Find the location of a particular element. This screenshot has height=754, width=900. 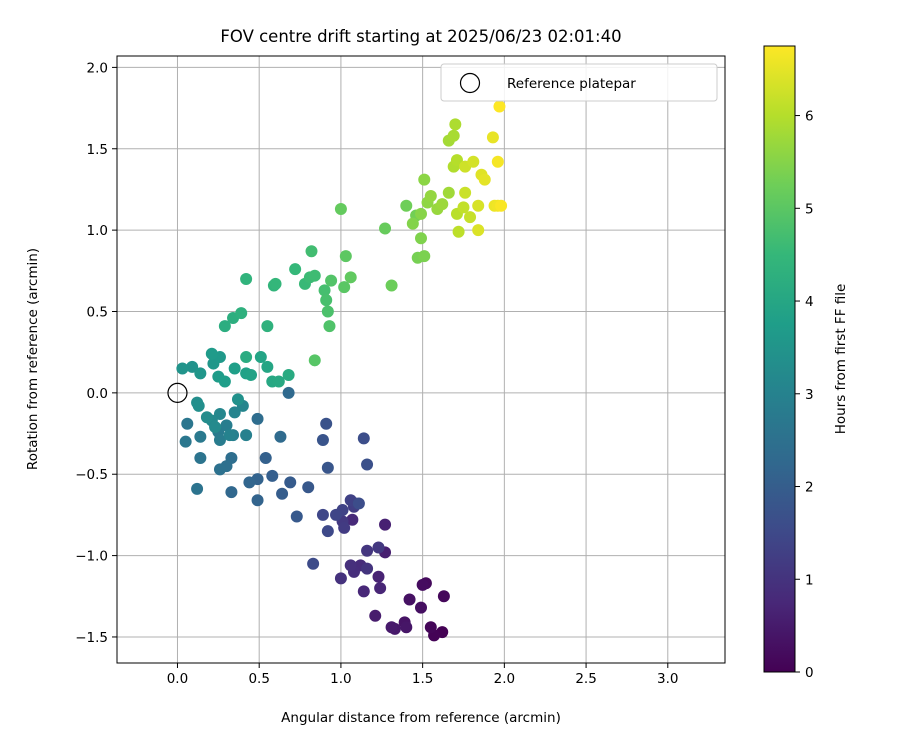

x-axis-ticks: 0.0 0.5 1.0 1.5 2.0 2.5 3.0 is located at coordinates (423, 675).